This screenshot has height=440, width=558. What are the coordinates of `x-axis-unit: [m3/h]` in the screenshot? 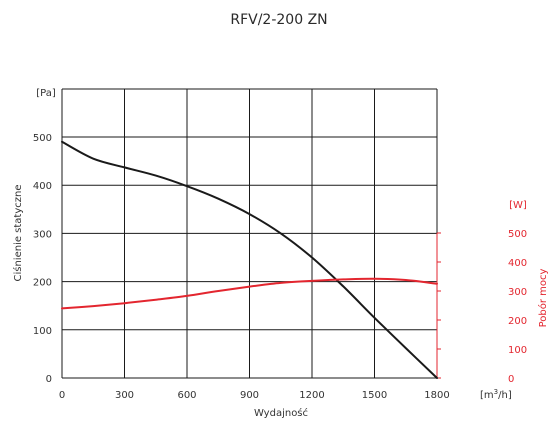 It's located at (496, 394).